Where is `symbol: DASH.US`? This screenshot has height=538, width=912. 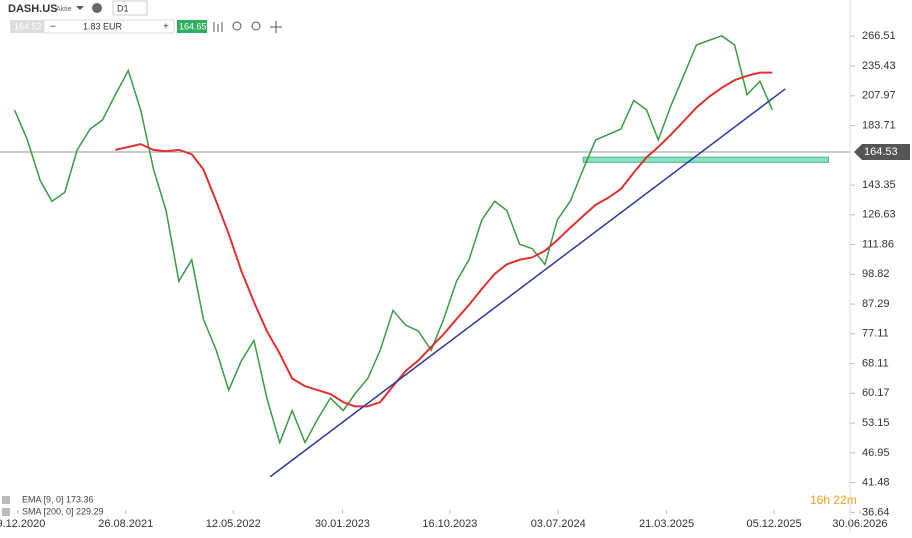 symbol: DASH.US is located at coordinates (33, 9).